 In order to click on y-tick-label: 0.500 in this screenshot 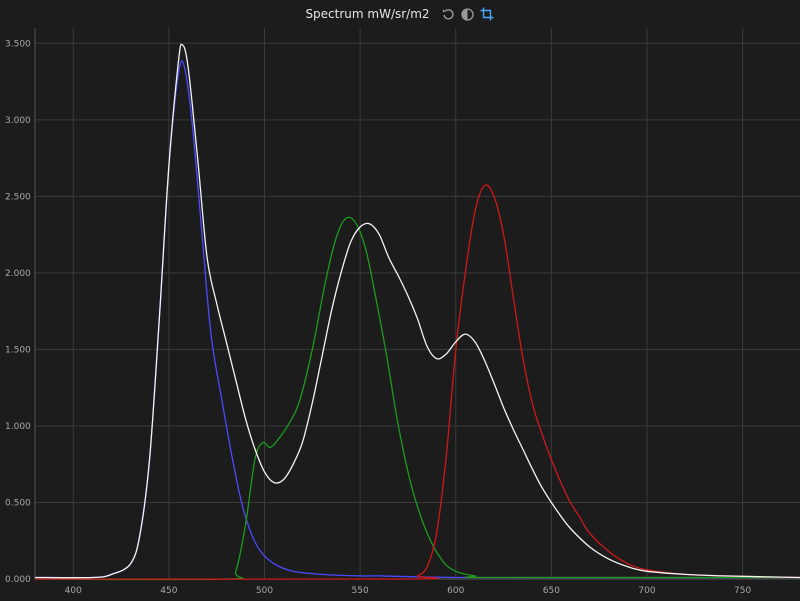, I will do `click(18, 503)`.